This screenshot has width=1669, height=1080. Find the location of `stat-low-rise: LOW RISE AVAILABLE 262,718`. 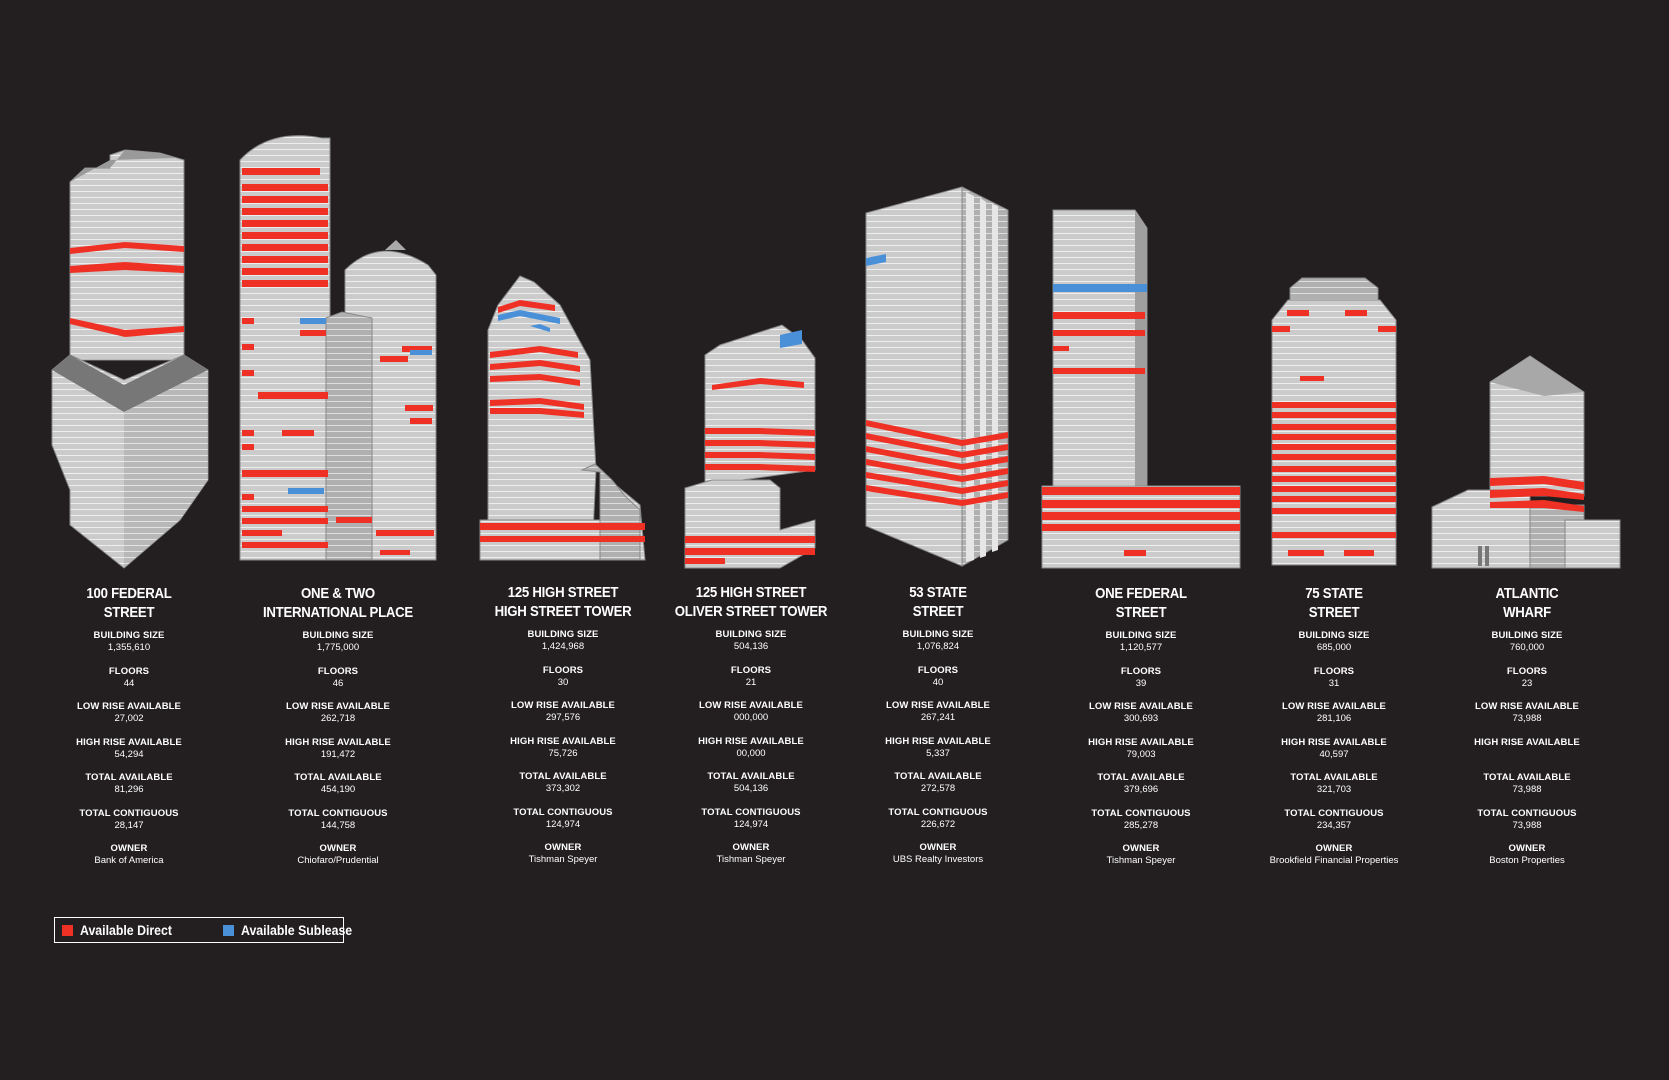

stat-low-rise: LOW RISE AVAILABLE 262,718 is located at coordinates (338, 719).